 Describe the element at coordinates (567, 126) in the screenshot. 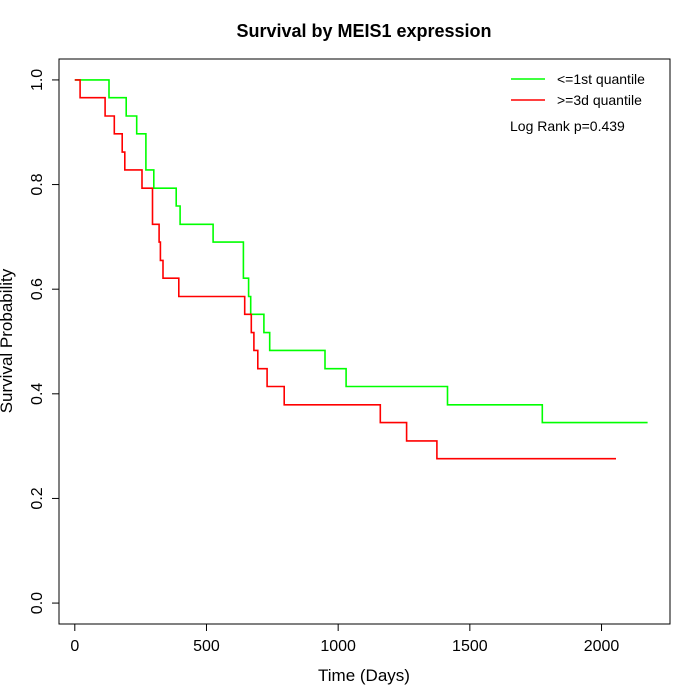

I see `log-rank-annotation: Log Rank p=0.439` at that location.